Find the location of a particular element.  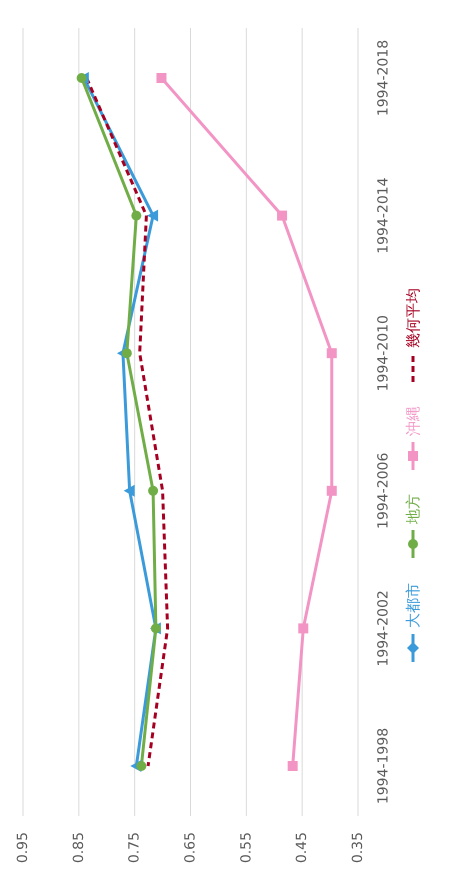

y-tick-label: 1994-2010 is located at coordinates (384, 353).